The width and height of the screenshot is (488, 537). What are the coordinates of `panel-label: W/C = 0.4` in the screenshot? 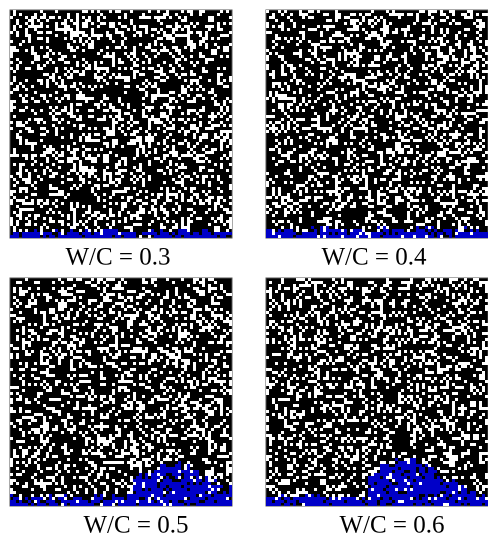 It's located at (374, 257).